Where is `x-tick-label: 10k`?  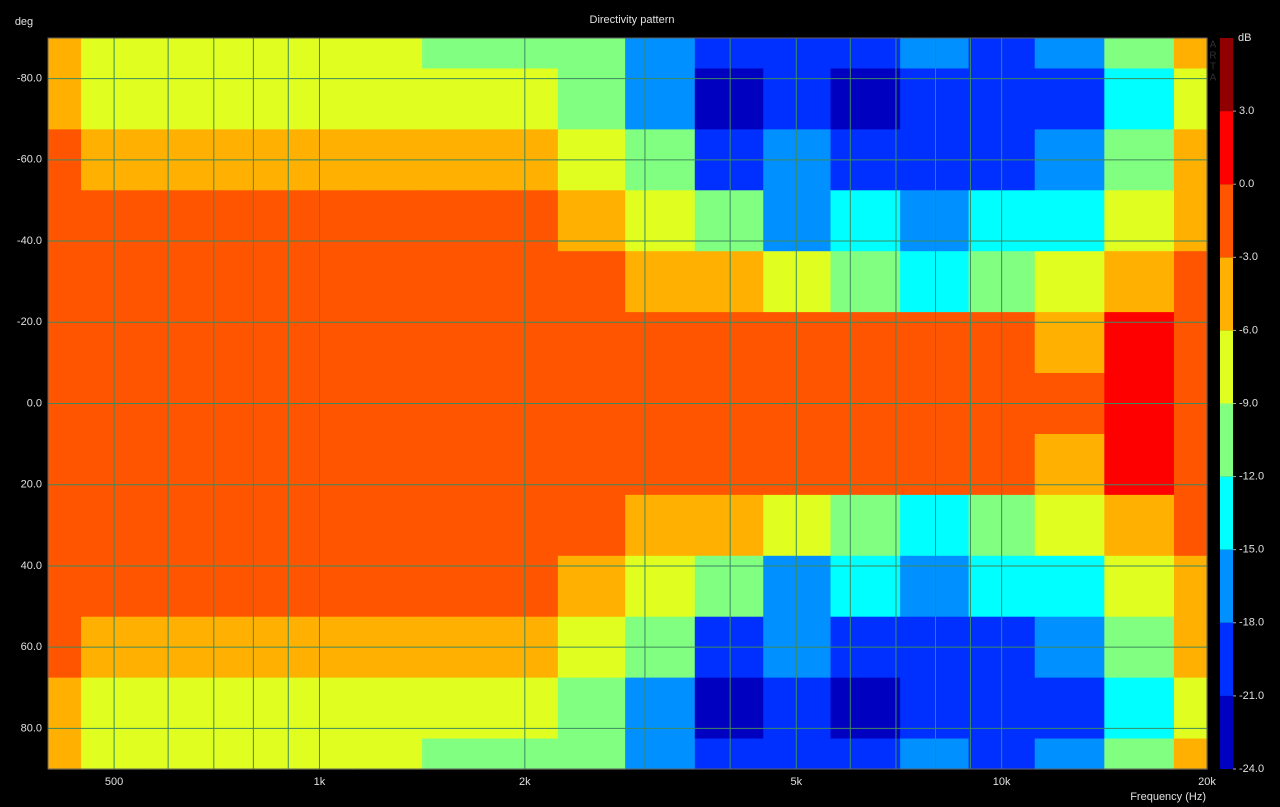
x-tick-label: 10k is located at coordinates (1002, 782).